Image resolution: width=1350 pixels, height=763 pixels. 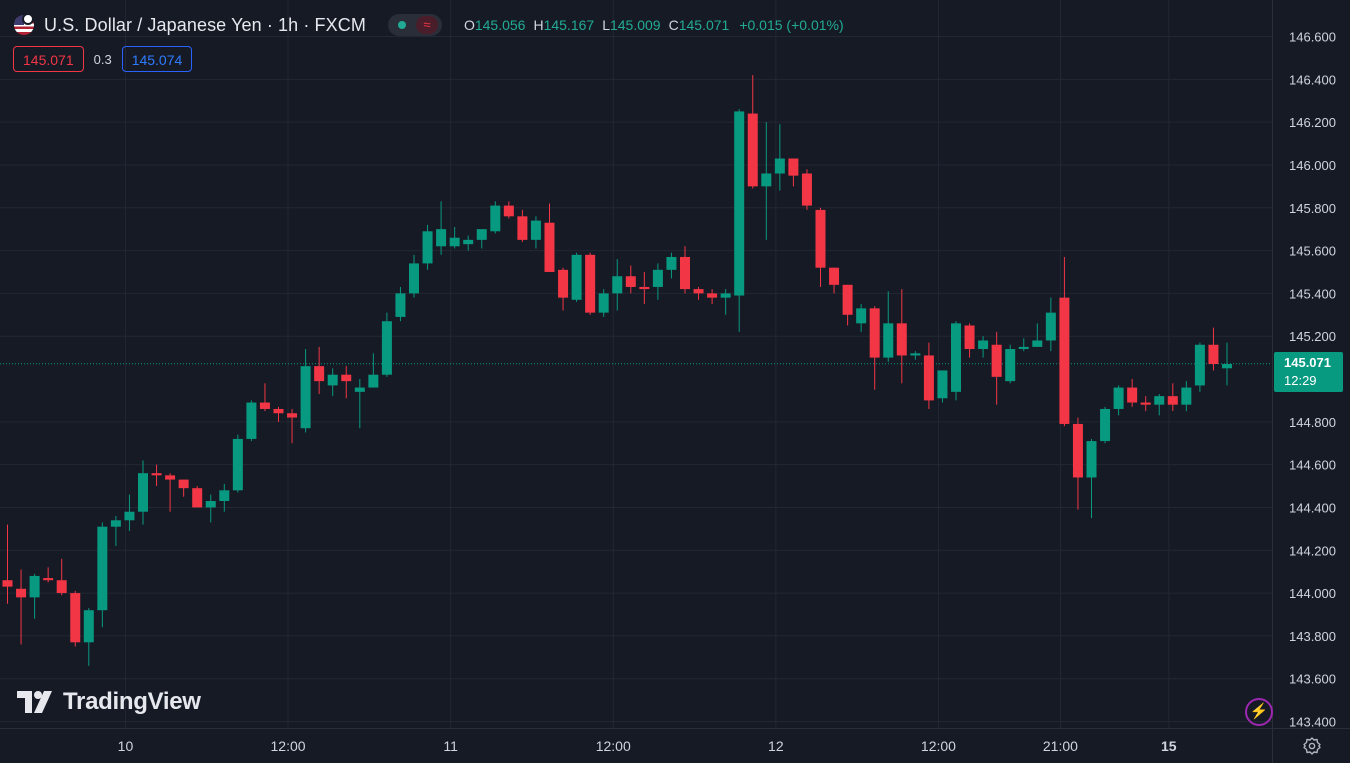 I want to click on wave-icon: ≈, so click(x=426, y=25).